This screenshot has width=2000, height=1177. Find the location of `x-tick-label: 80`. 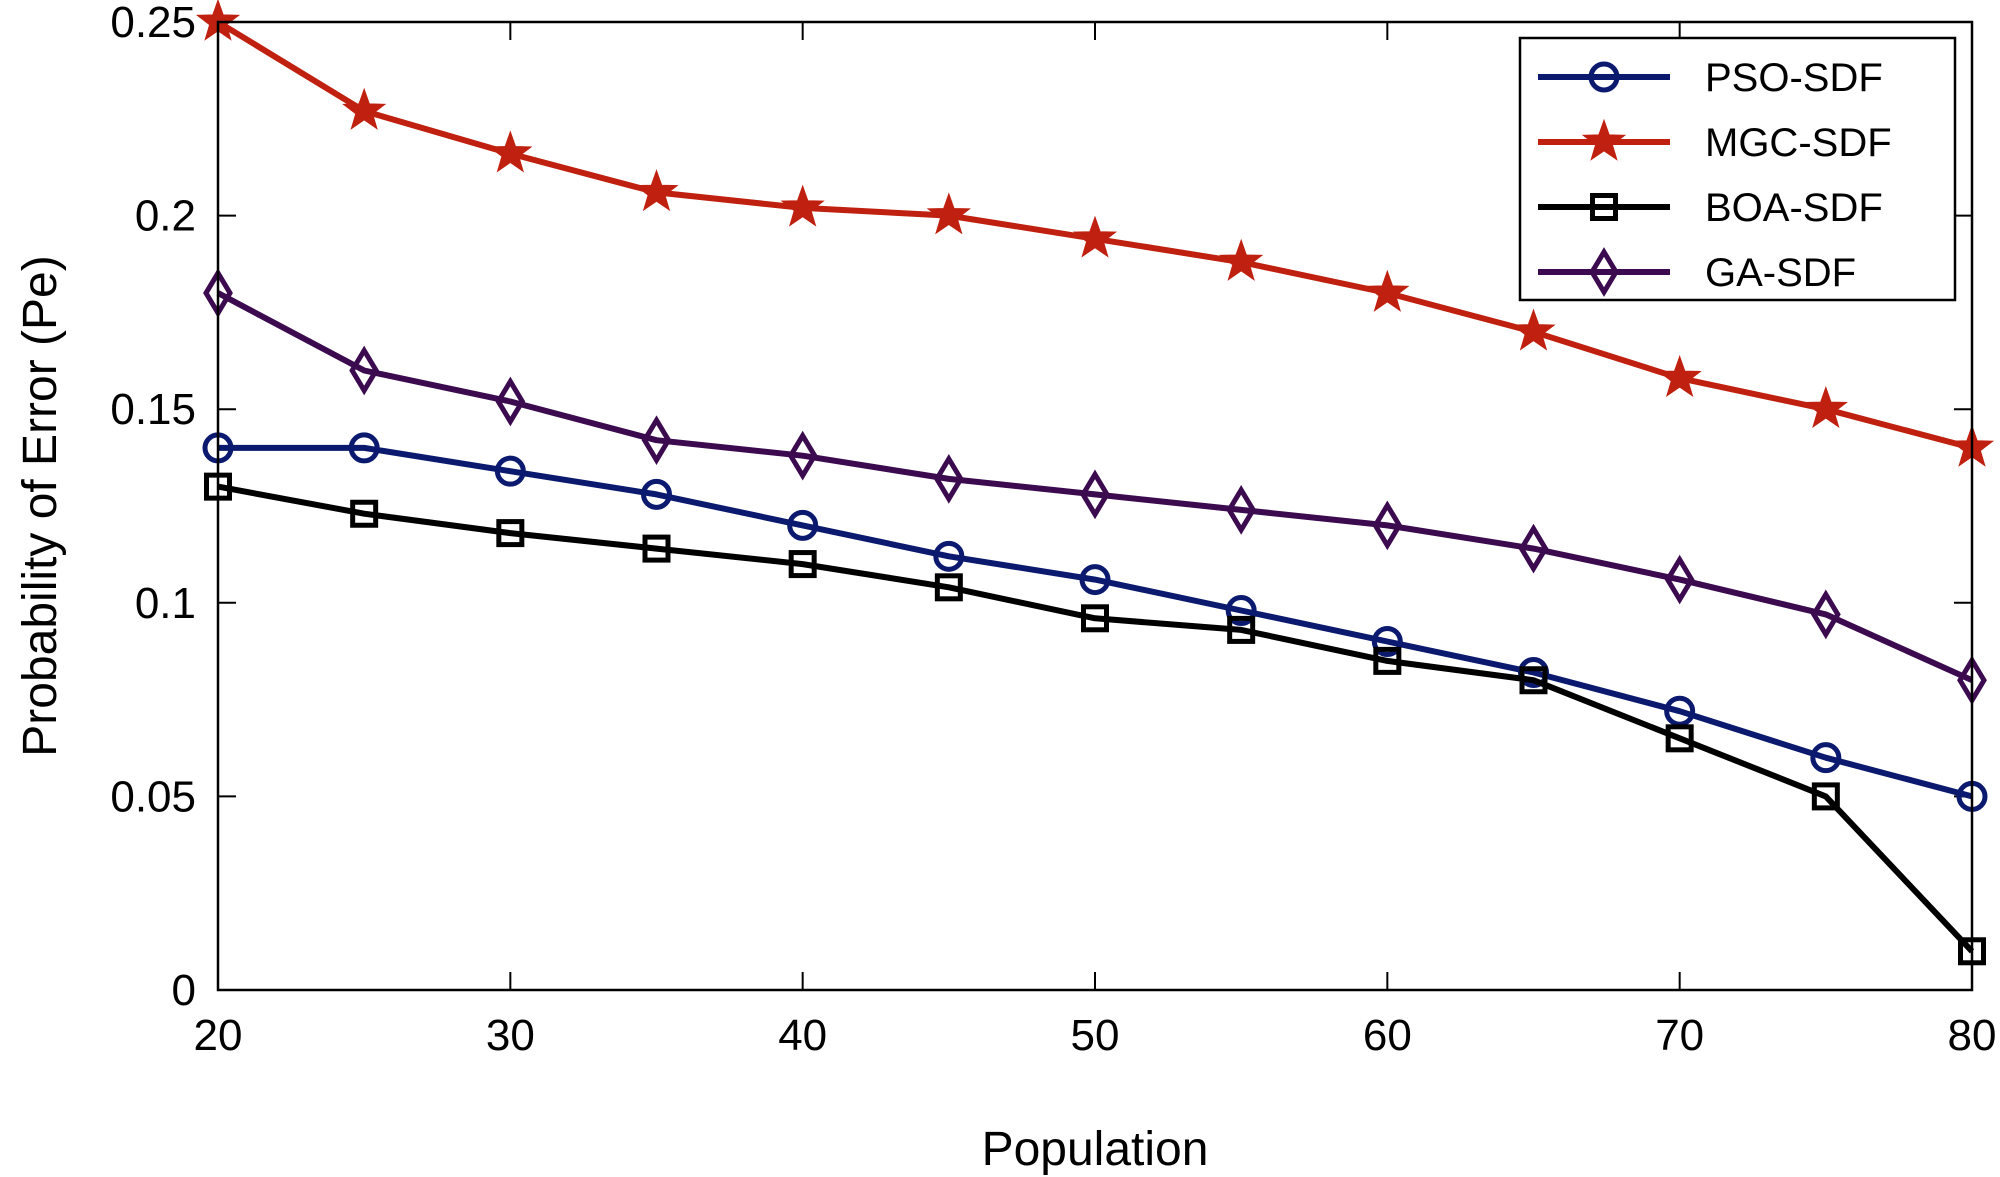

x-tick-label: 80 is located at coordinates (1972, 1035).